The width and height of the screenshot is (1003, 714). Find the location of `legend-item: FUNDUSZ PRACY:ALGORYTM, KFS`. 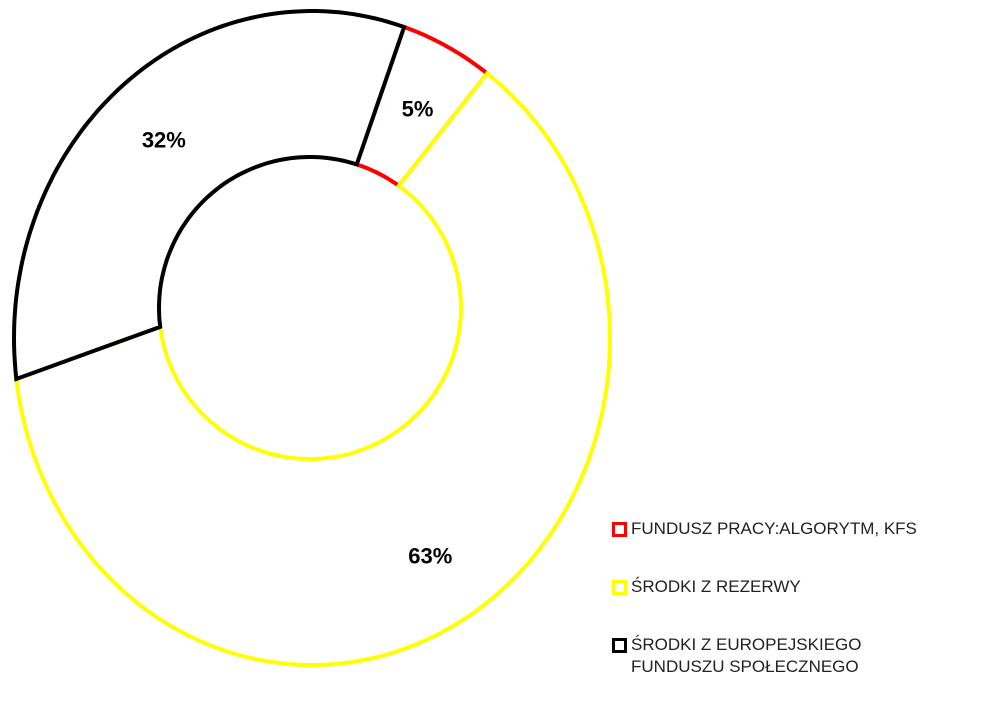

legend-item: FUNDUSZ PRACY:ALGORYTM, KFS is located at coordinates (772, 529).